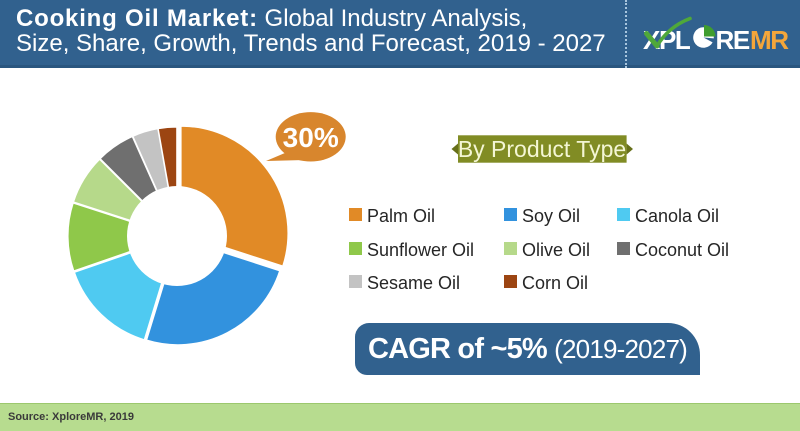 Image resolution: width=800 pixels, height=431 pixels. What do you see at coordinates (542, 149) in the screenshot?
I see `svg-text: By Product Type` at bounding box center [542, 149].